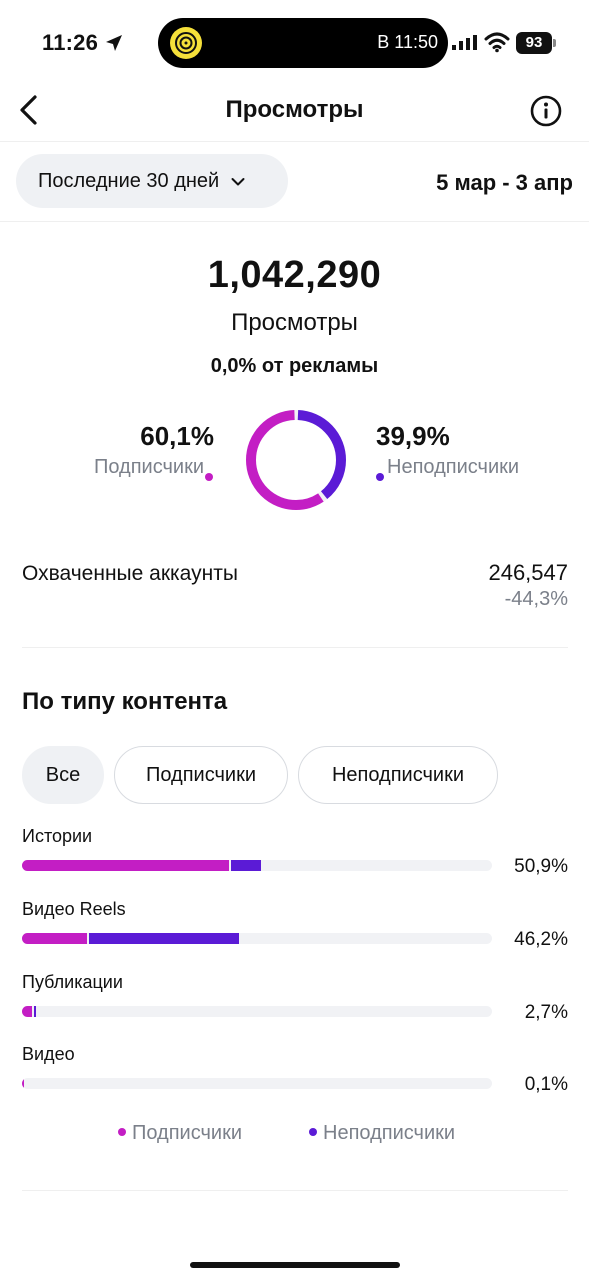  Describe the element at coordinates (186, 43) in the screenshot. I see `app-activity-icon` at that location.